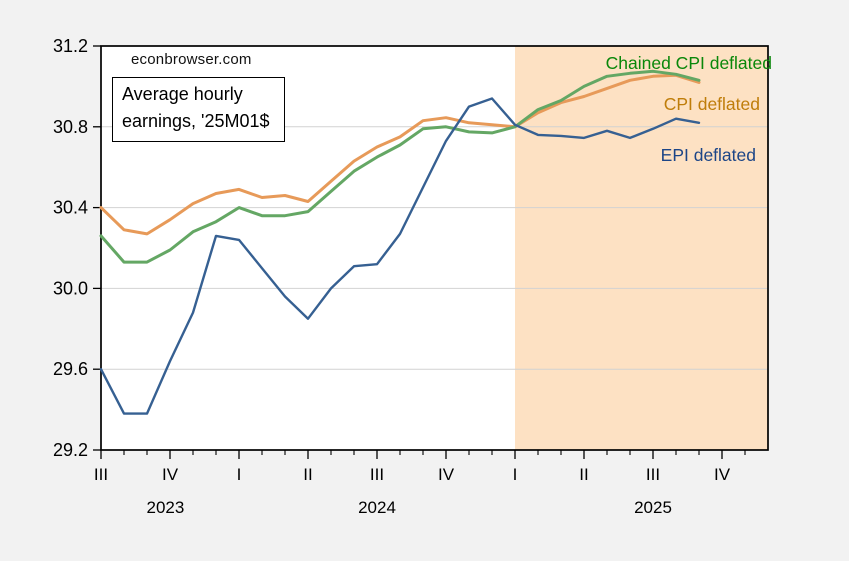 The image size is (849, 561). What do you see at coordinates (196, 121) in the screenshot?
I see `chart-title-line-2: earnings, '25M01$` at bounding box center [196, 121].